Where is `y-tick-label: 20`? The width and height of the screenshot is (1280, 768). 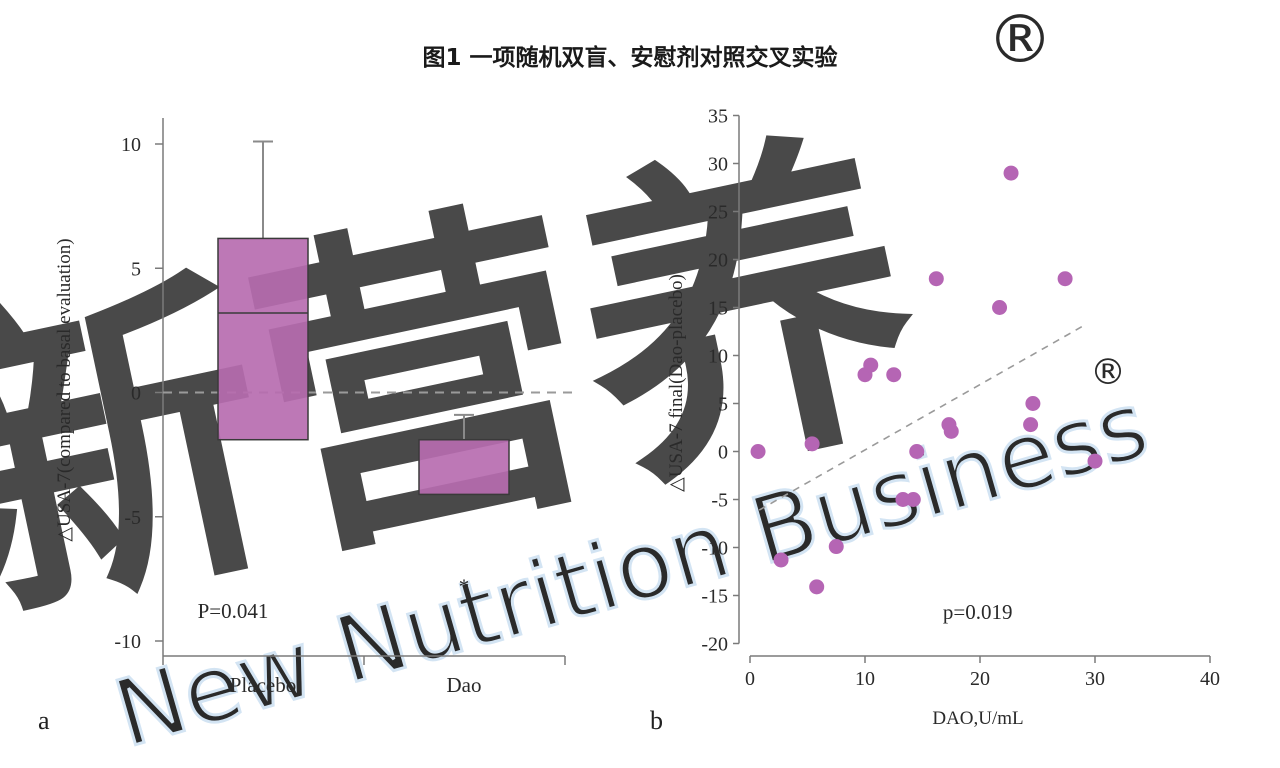
y-tick-label: 20 is located at coordinates (718, 261).